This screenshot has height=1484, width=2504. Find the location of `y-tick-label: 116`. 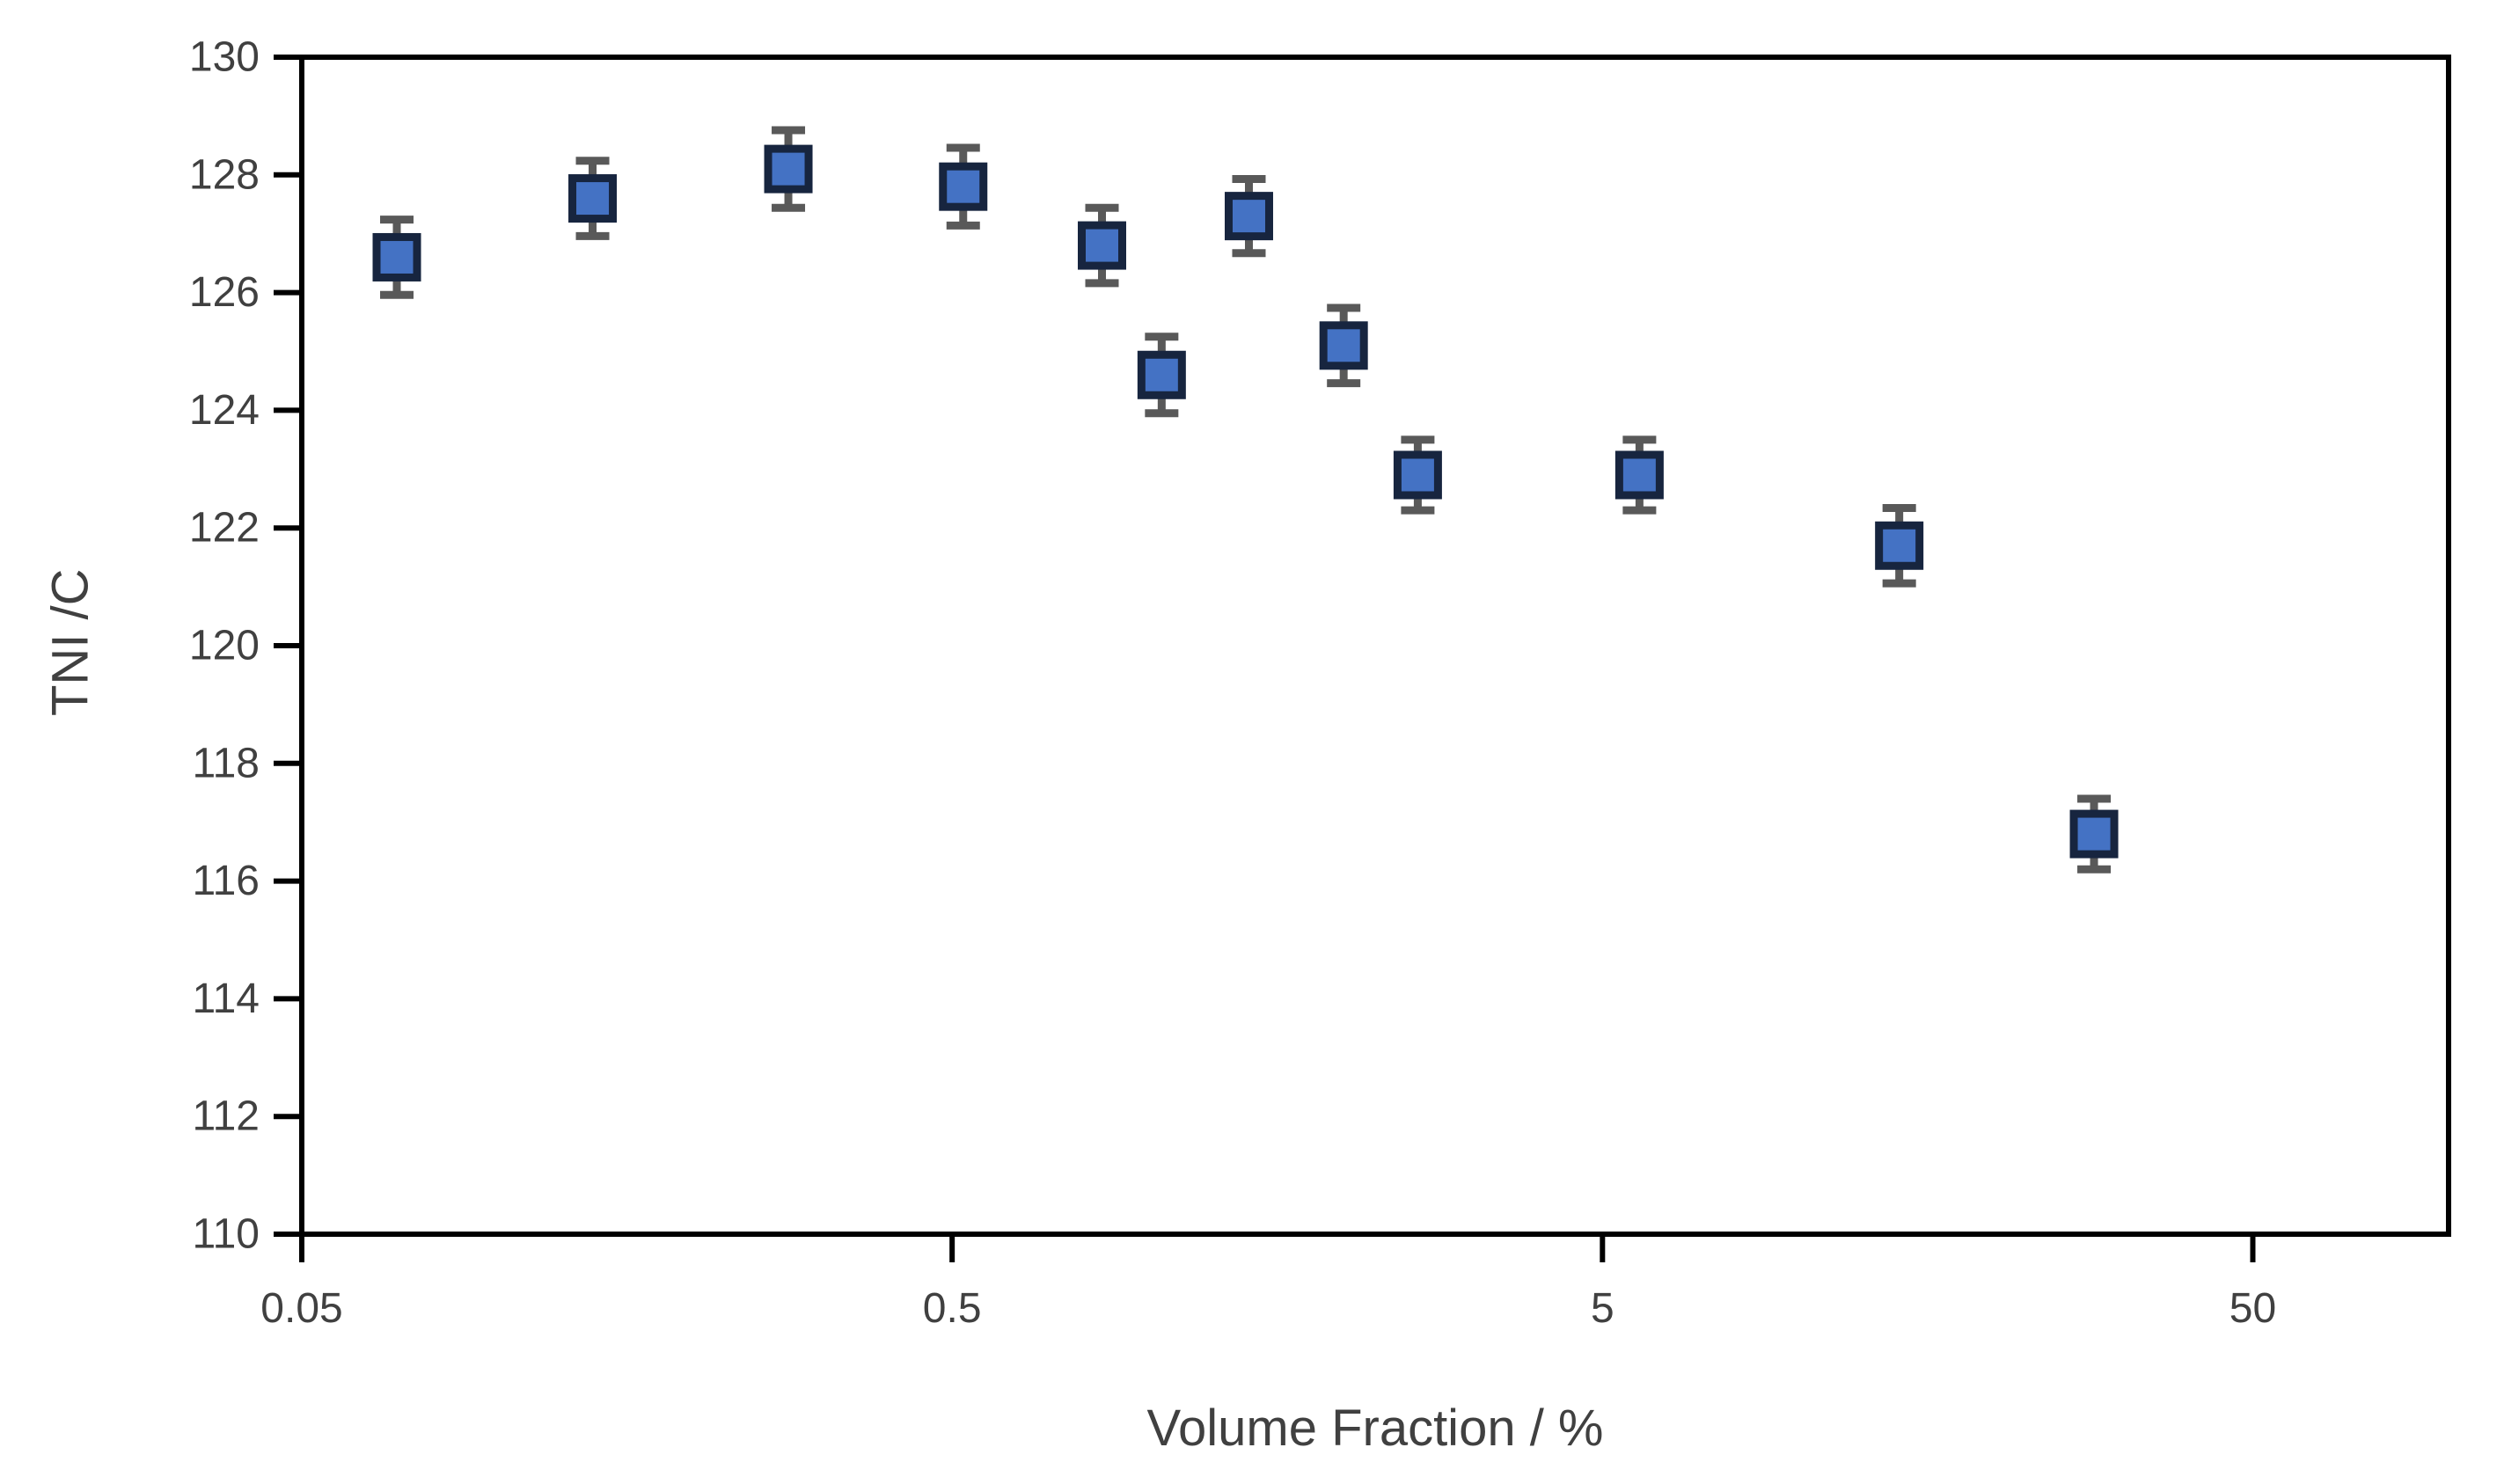

y-tick-label: 116 is located at coordinates (226, 881).